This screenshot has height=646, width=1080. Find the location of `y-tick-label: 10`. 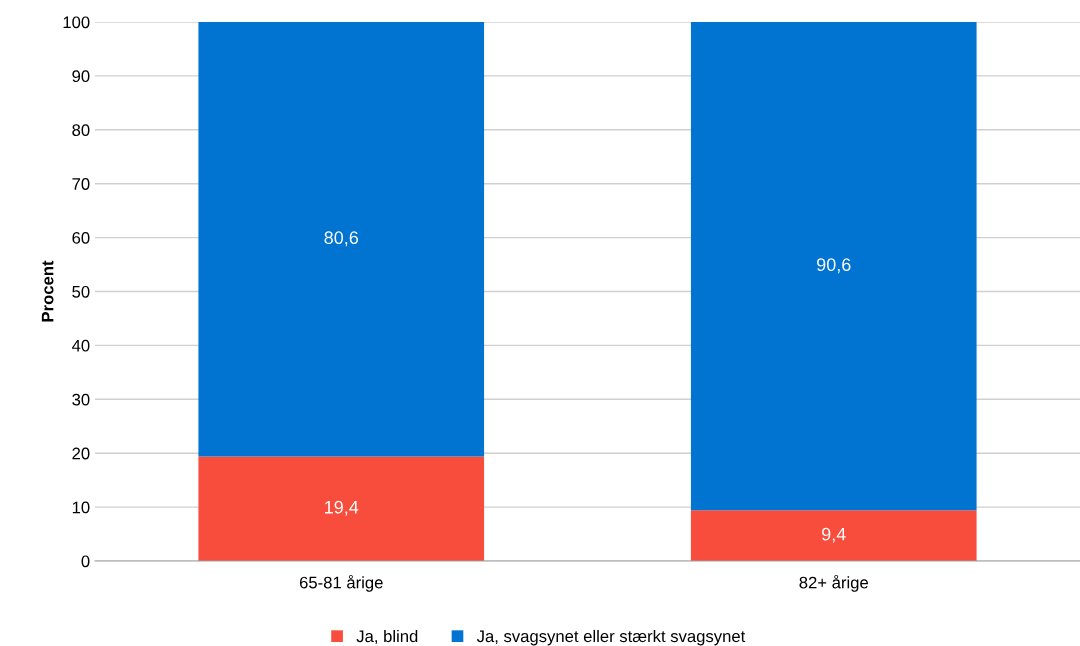

y-tick-label: 10 is located at coordinates (81, 507).